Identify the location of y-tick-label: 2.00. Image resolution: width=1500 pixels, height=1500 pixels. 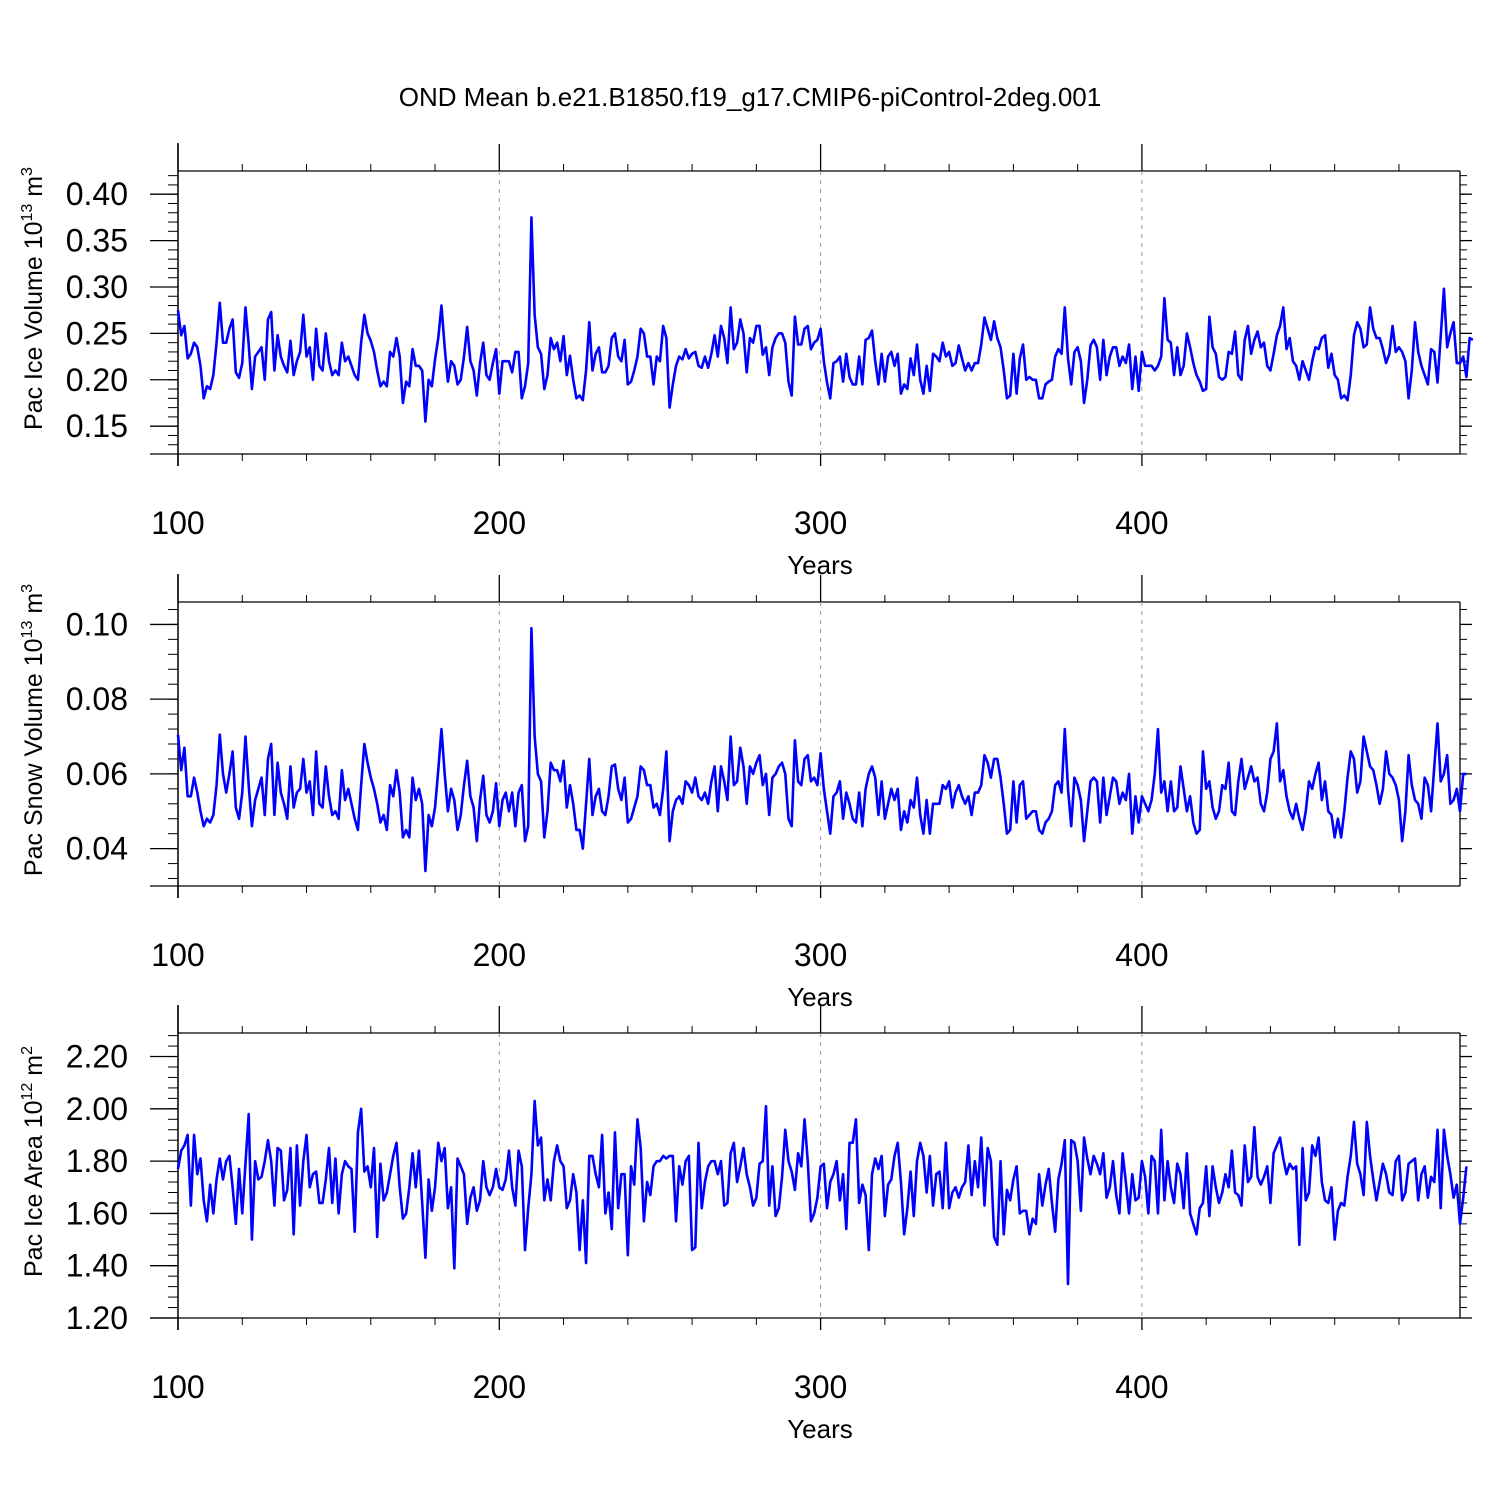
(97, 1109).